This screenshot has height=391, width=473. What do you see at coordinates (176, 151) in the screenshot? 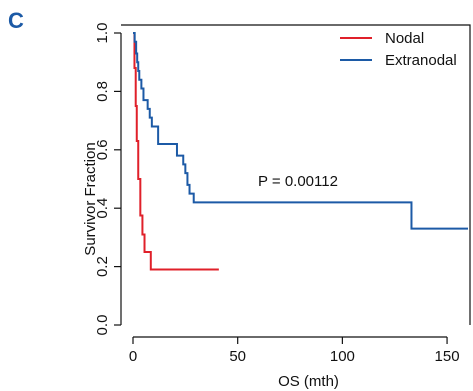
I see `series-line-nodal` at bounding box center [176, 151].